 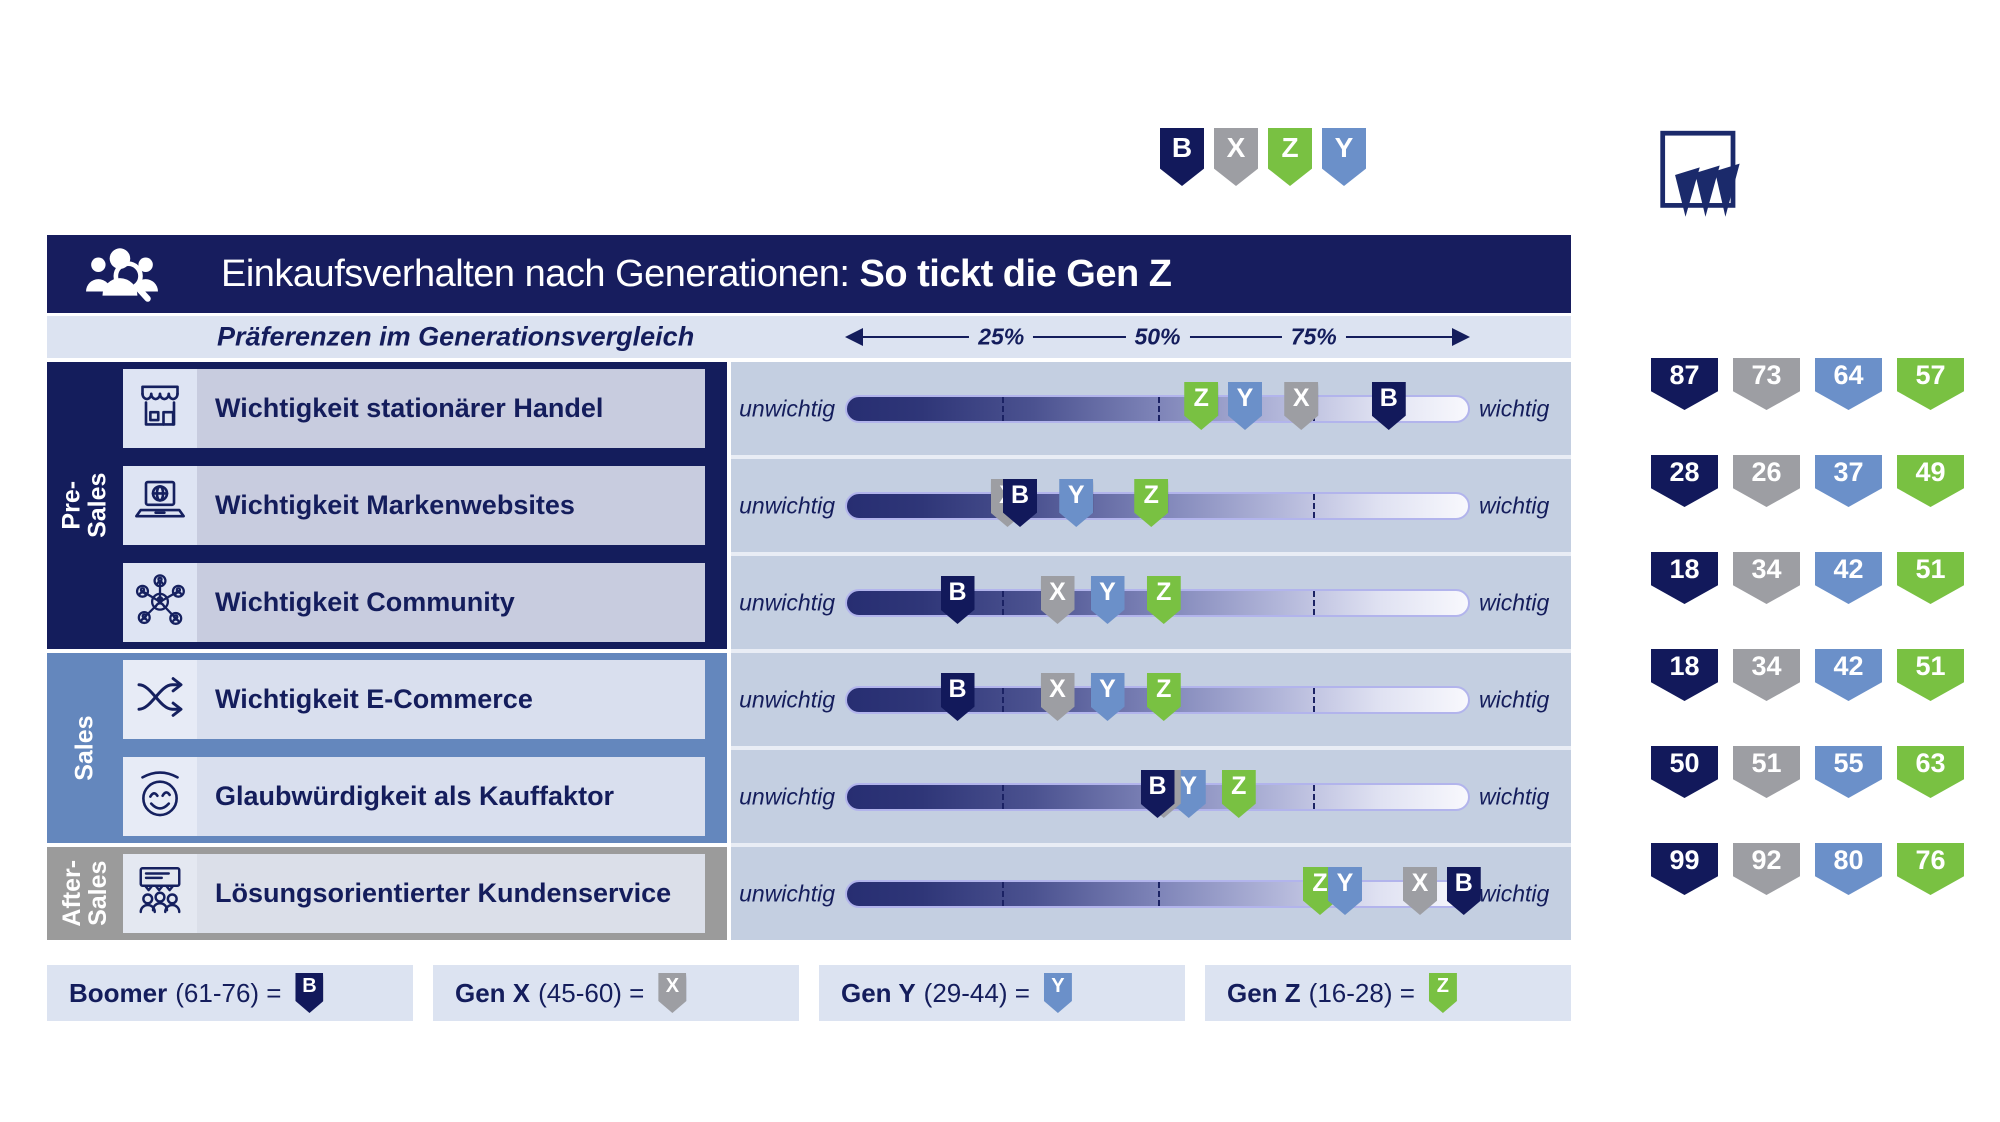 What do you see at coordinates (414, 505) in the screenshot?
I see `row-card: Wichtigkeit Markenwebsites` at bounding box center [414, 505].